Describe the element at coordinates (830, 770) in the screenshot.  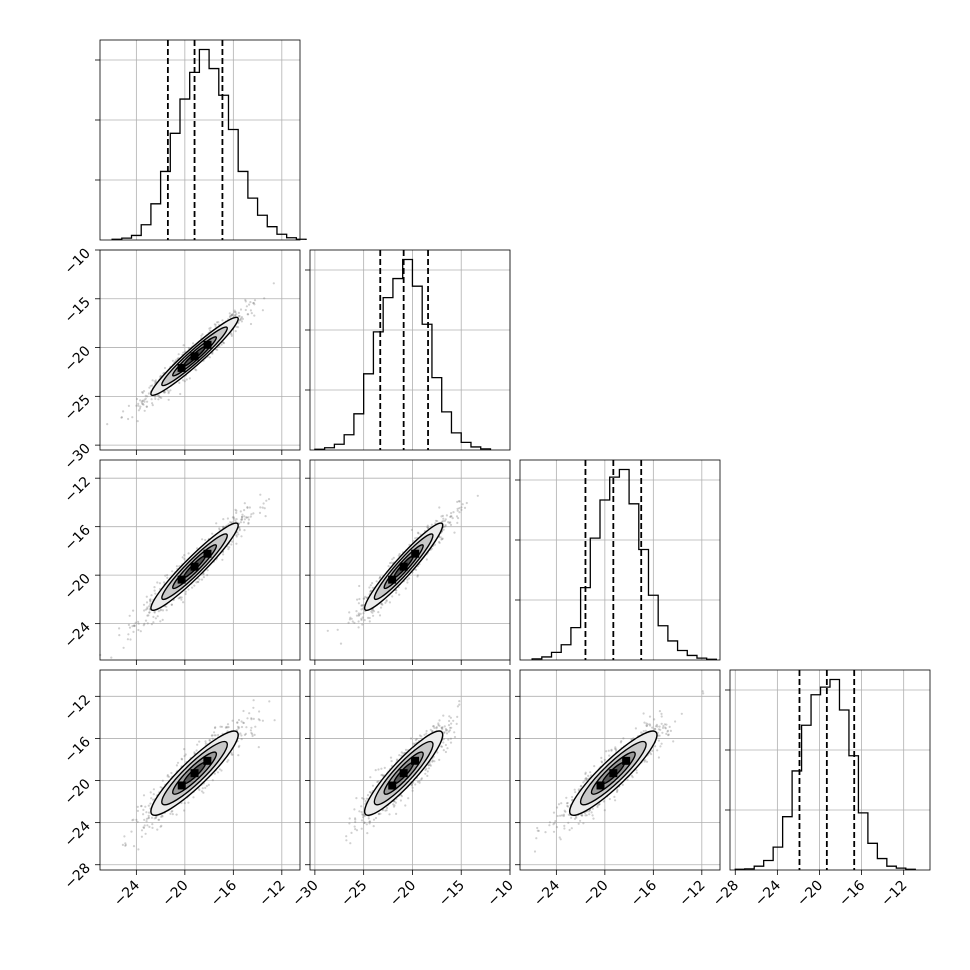
I see `panel-frame` at that location.